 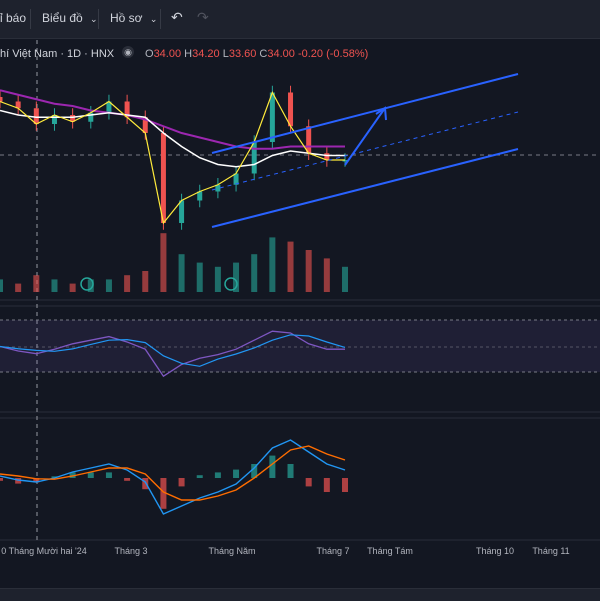 I want to click on time-axis-label: Tháng Tám, so click(x=390, y=551).